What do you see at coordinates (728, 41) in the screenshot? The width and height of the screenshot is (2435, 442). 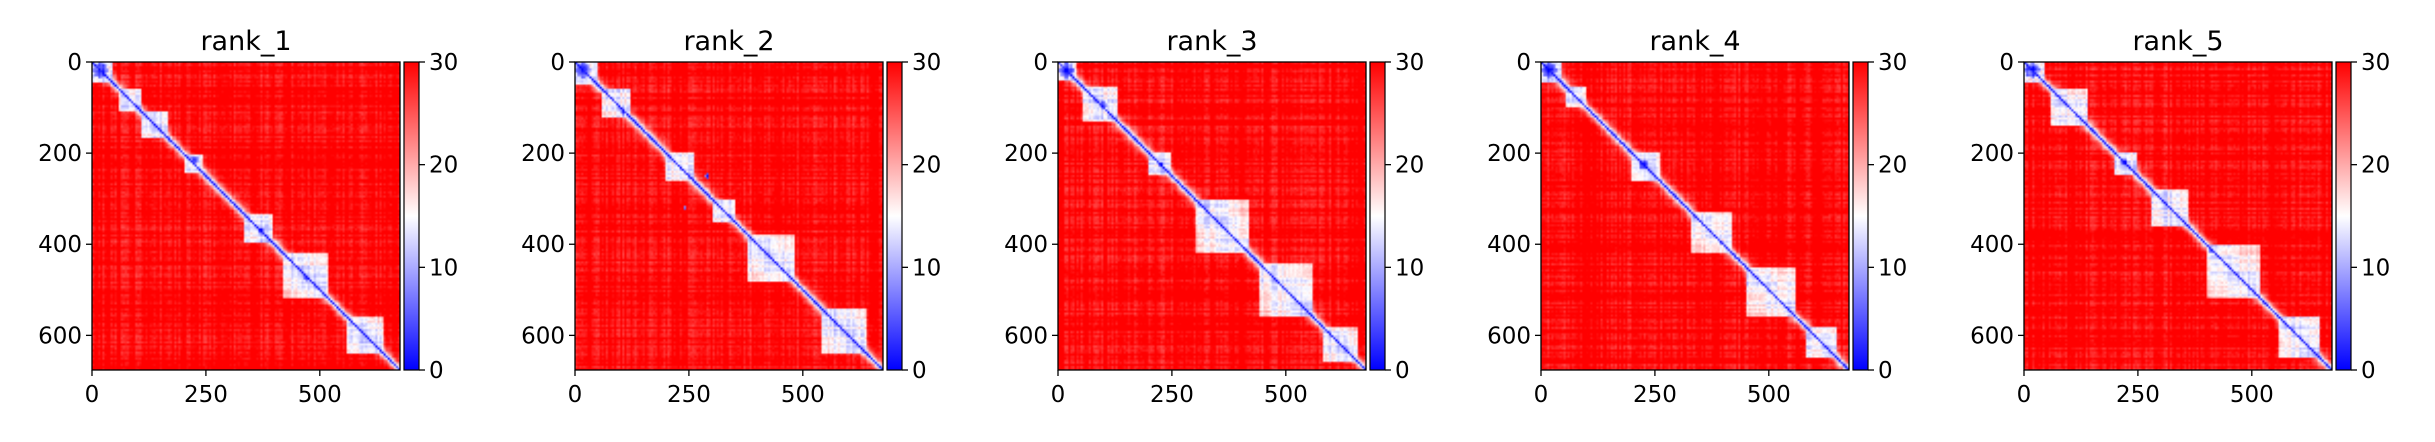 I see `panel-title: rank_2` at bounding box center [728, 41].